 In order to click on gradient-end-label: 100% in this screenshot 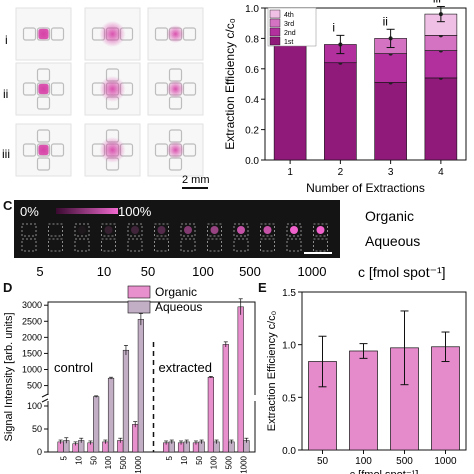, I will do `click(135, 211)`.